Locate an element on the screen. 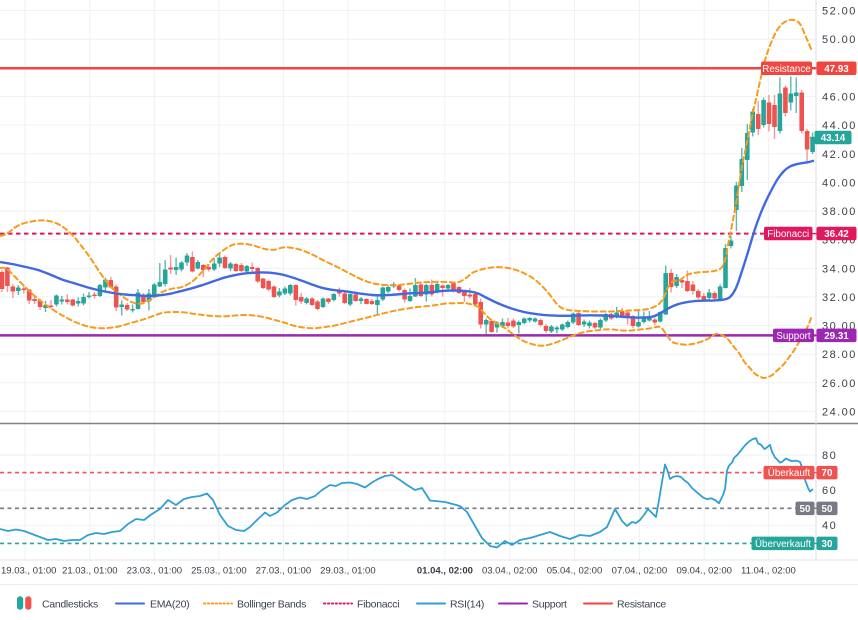 This screenshot has width=858, height=620. svg-text: 24.00 is located at coordinates (839, 412).